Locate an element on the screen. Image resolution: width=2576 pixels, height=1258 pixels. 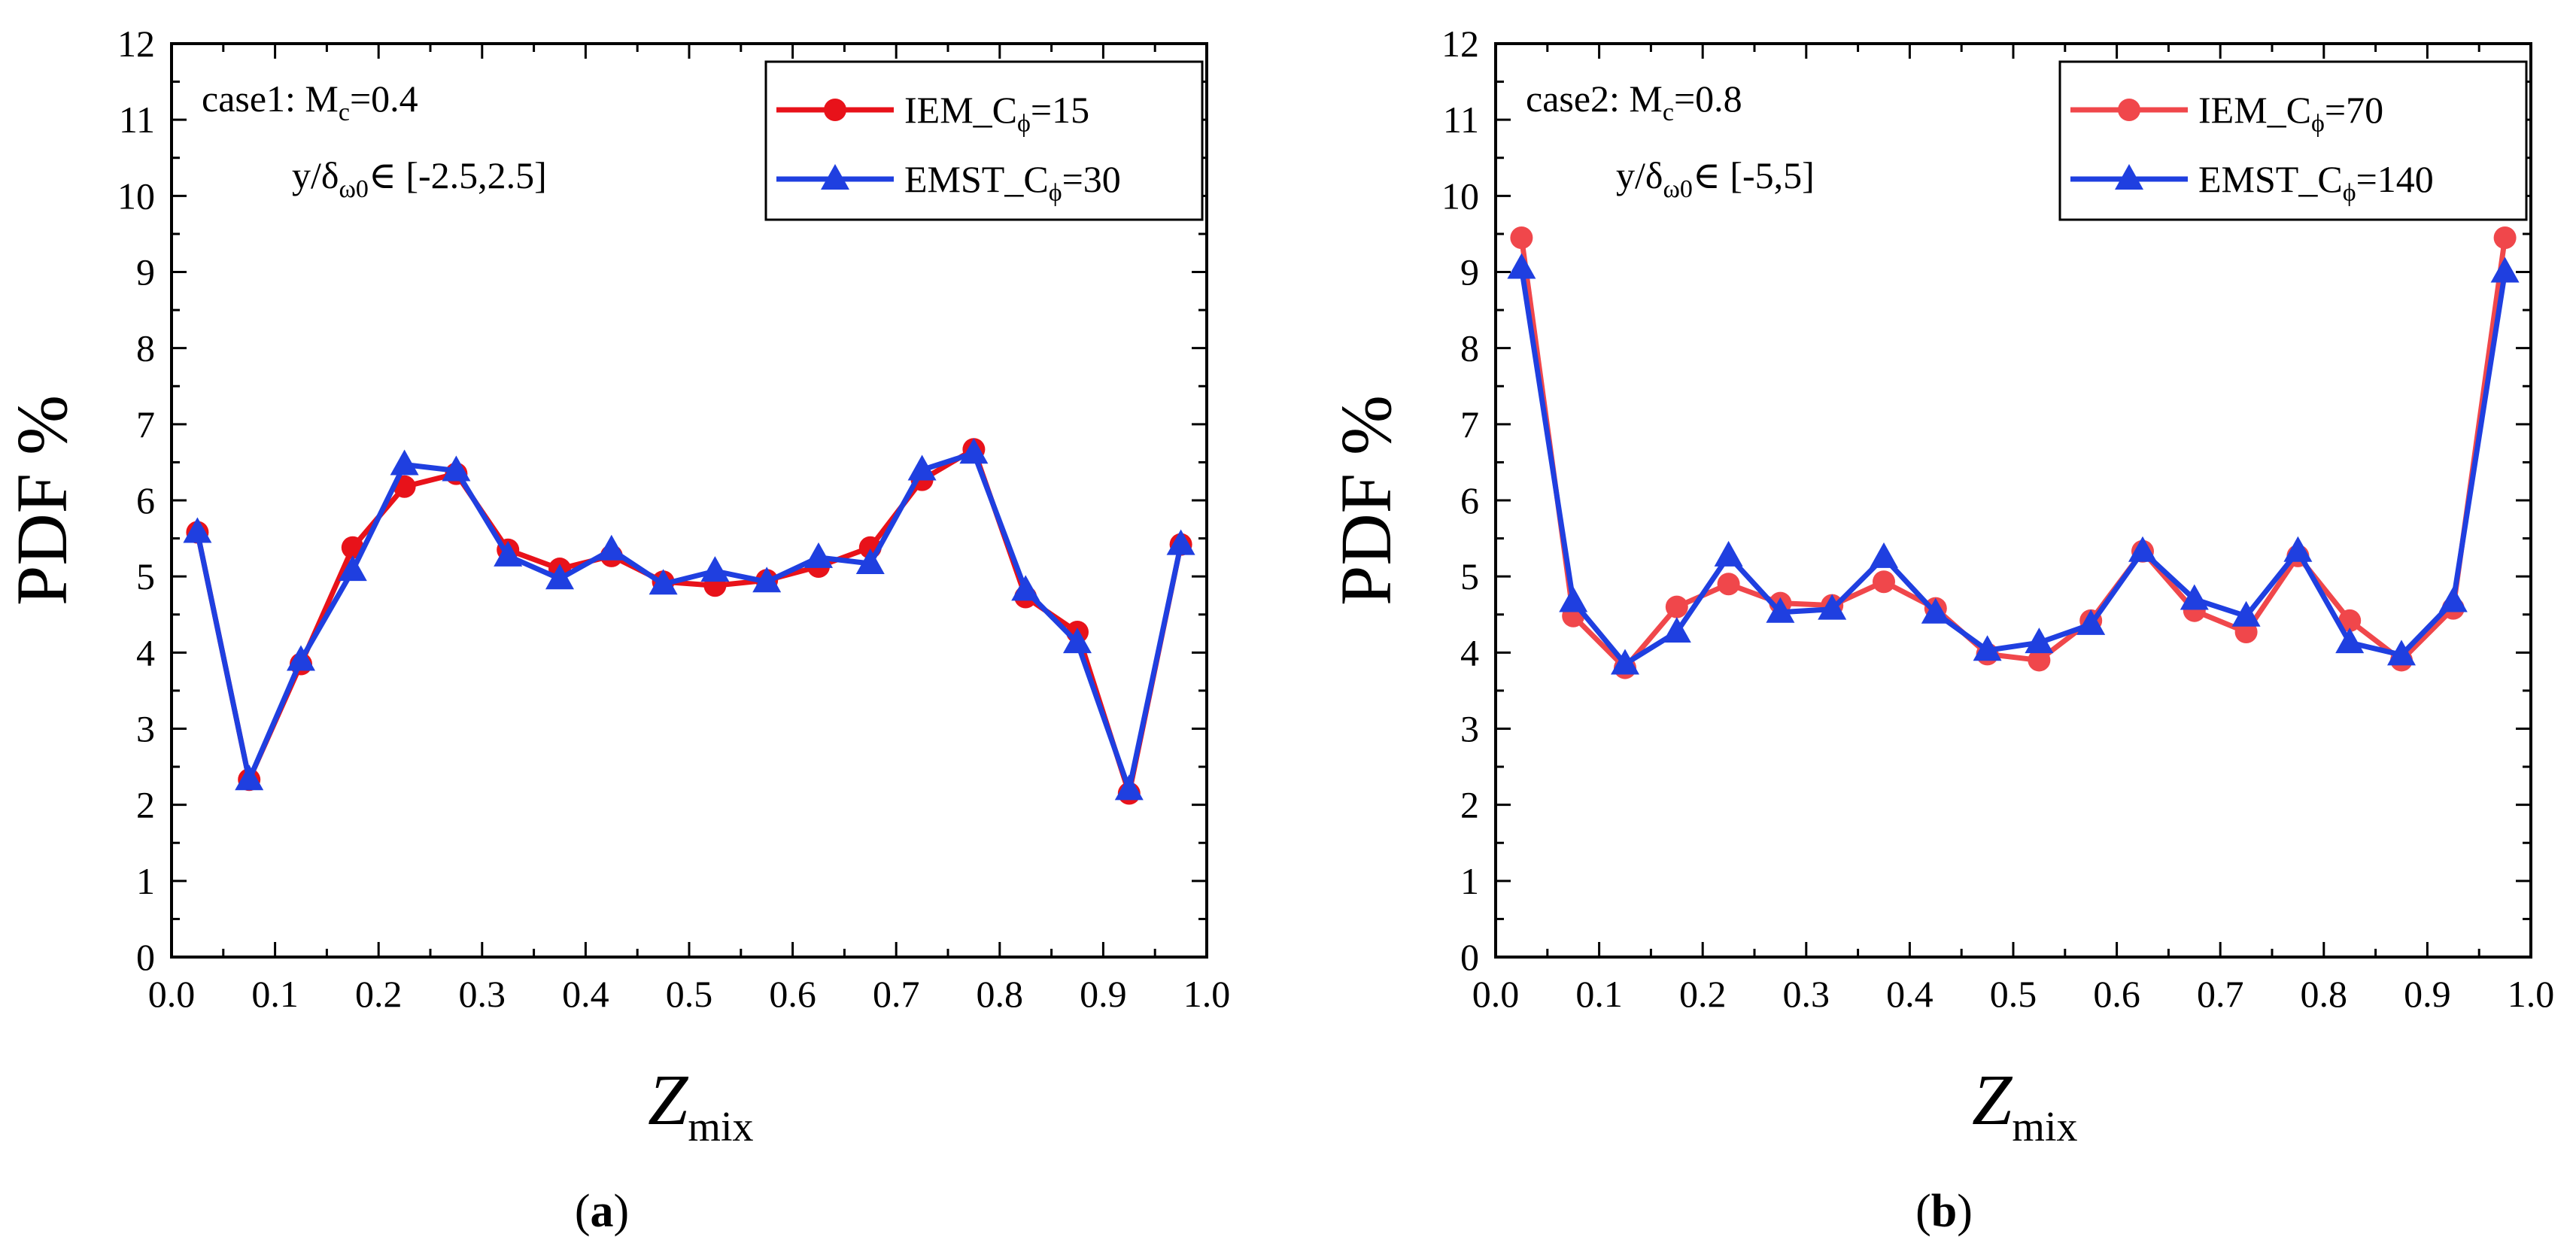
legend-label: EMST_Cϕ=140 is located at coordinates (2316, 182).